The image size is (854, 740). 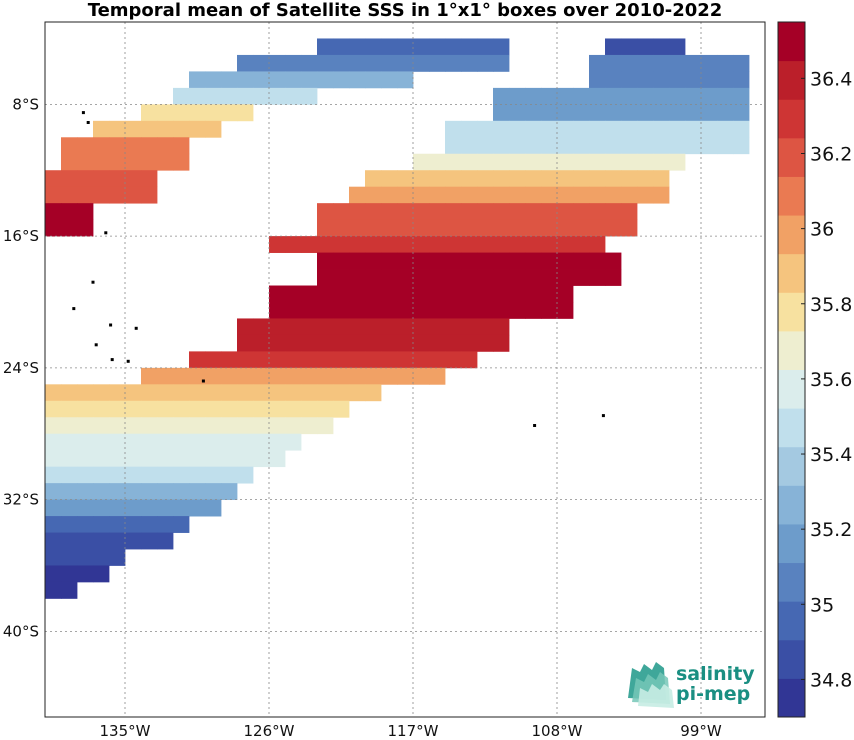 I want to click on lat-tick-label: 40°S, so click(x=21, y=631).